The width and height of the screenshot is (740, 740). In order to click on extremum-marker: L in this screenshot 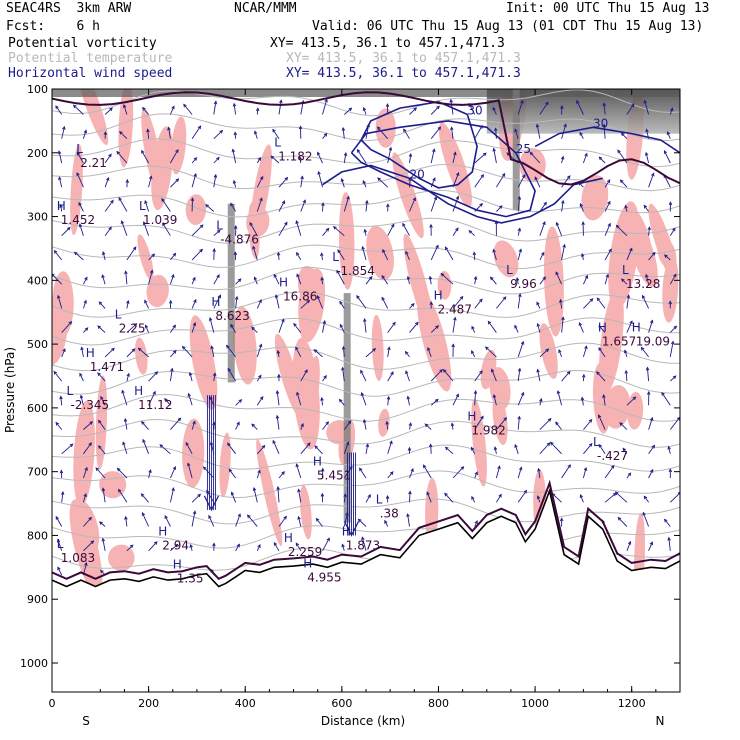, I will do `click(60, 544)`.